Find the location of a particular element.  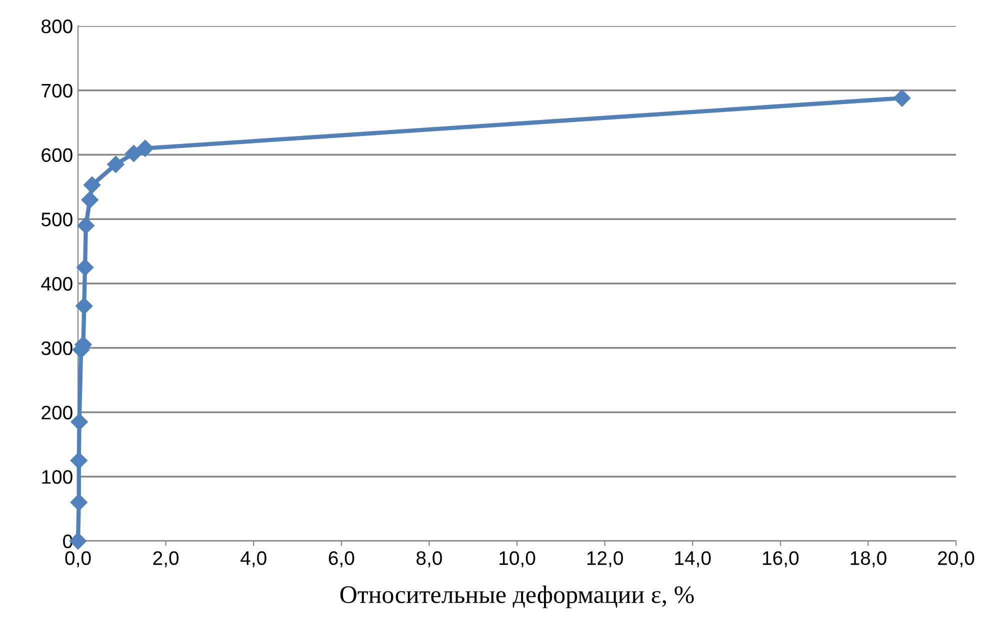

y-tick-label: 600 is located at coordinates (57, 155).